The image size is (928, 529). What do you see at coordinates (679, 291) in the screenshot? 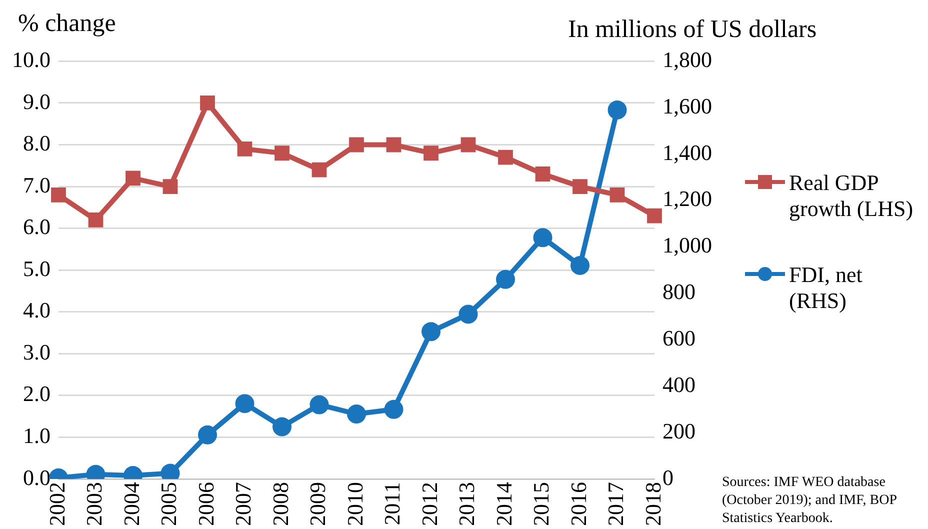
I see `y2-tick-label: 800` at bounding box center [679, 291].